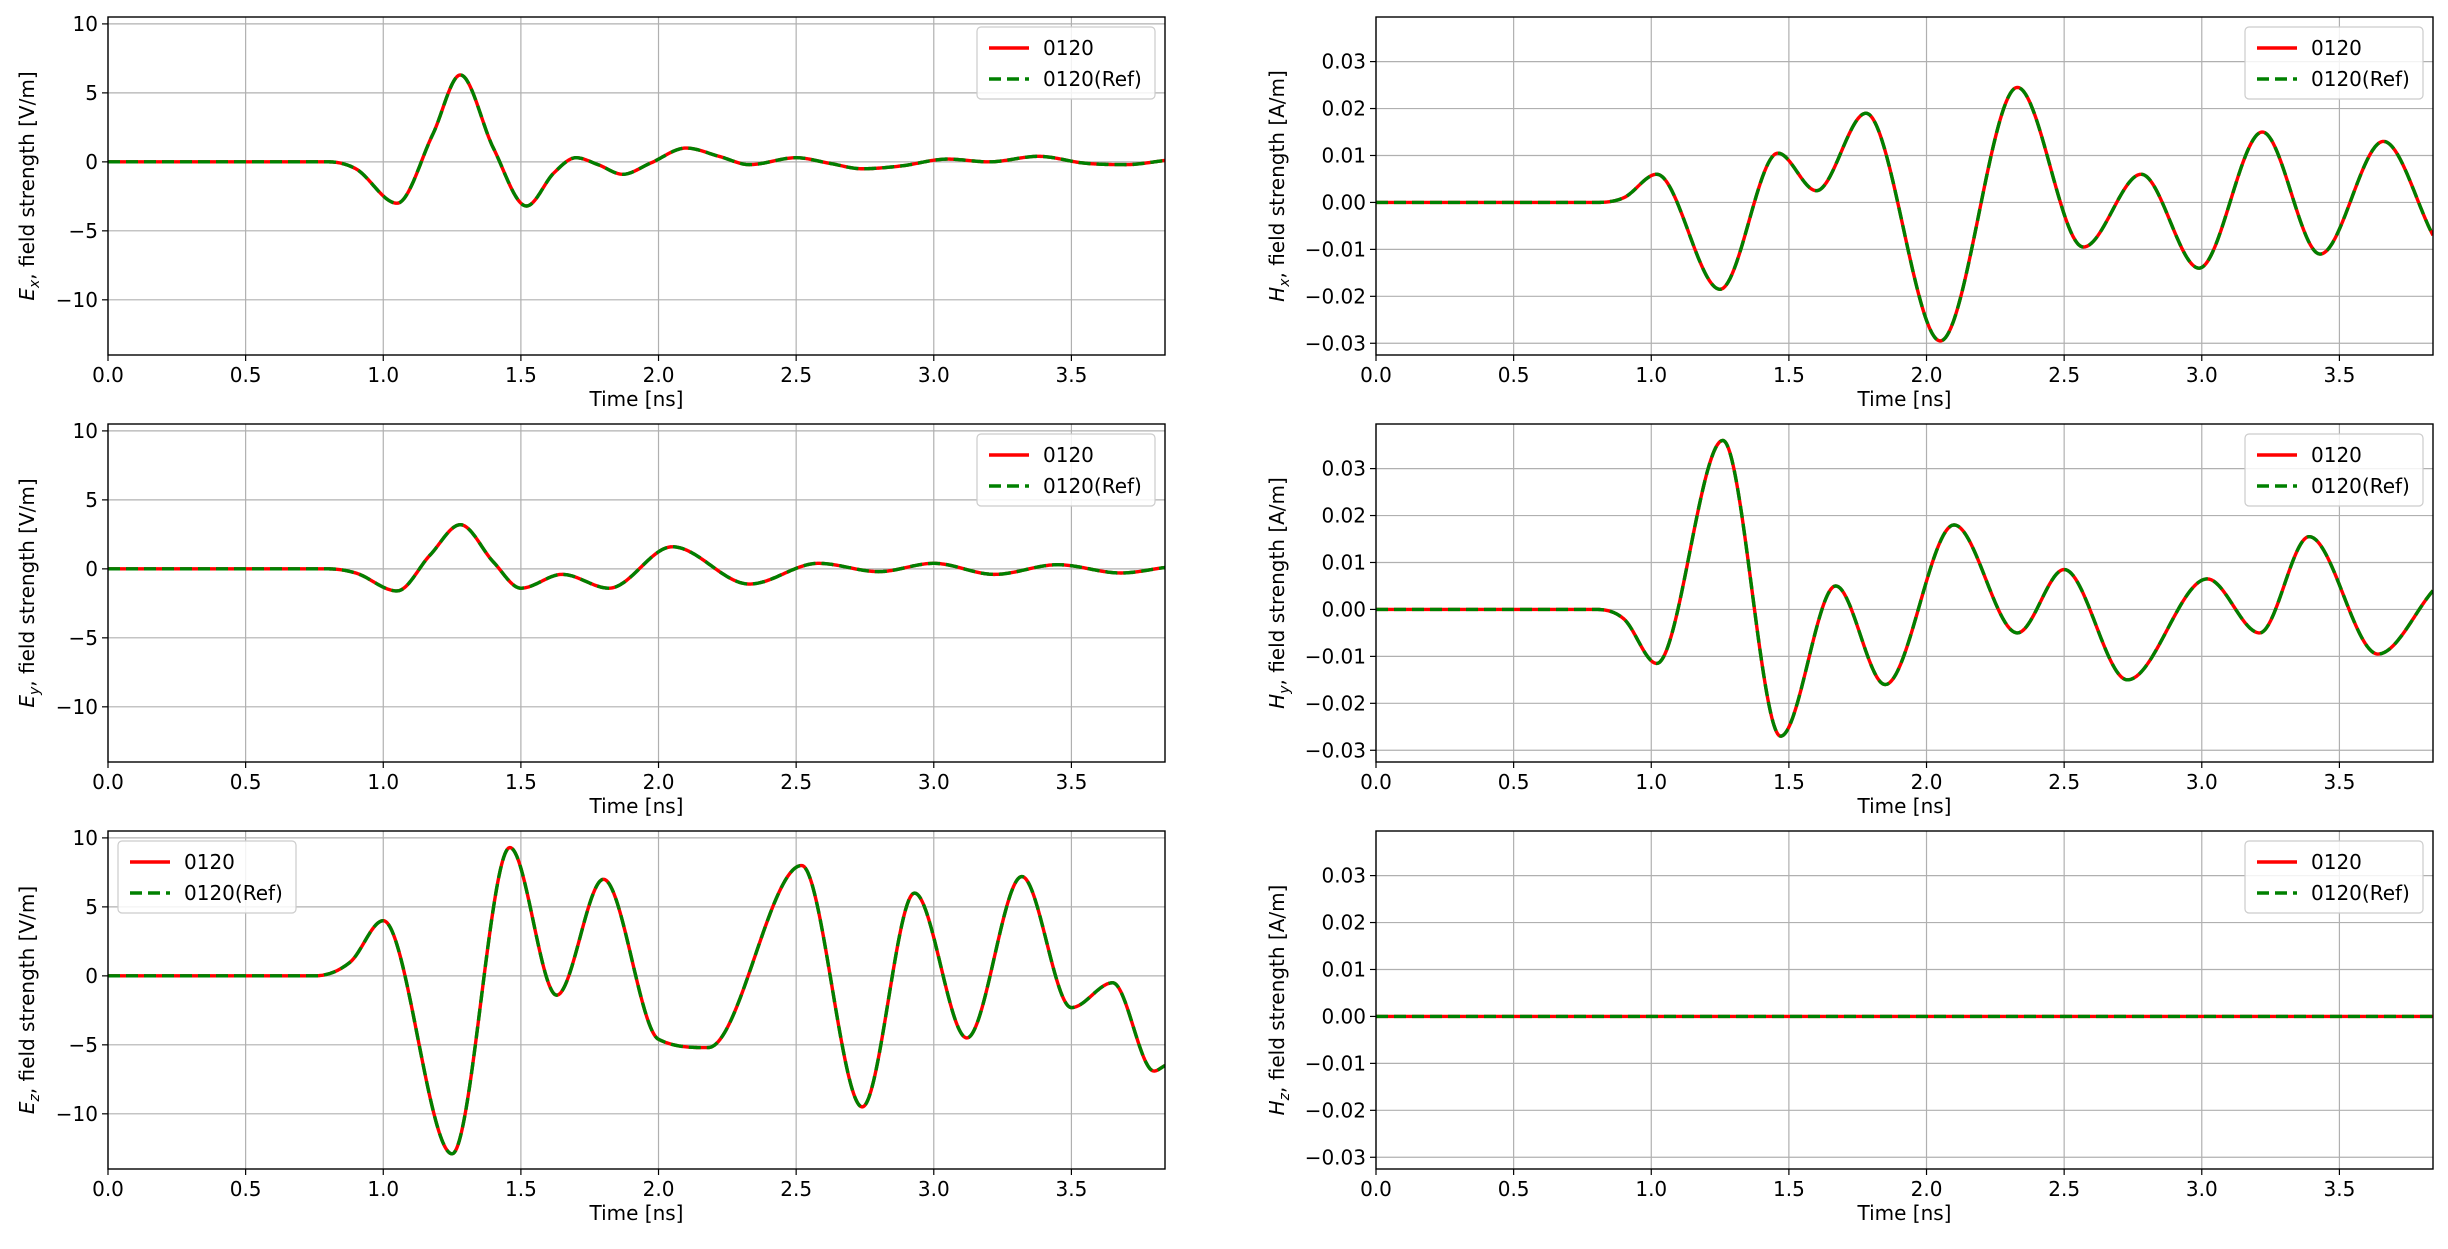 This screenshot has height=1249, width=2448. I want to click on y-tick-label: −0.01, so click(1335, 249).